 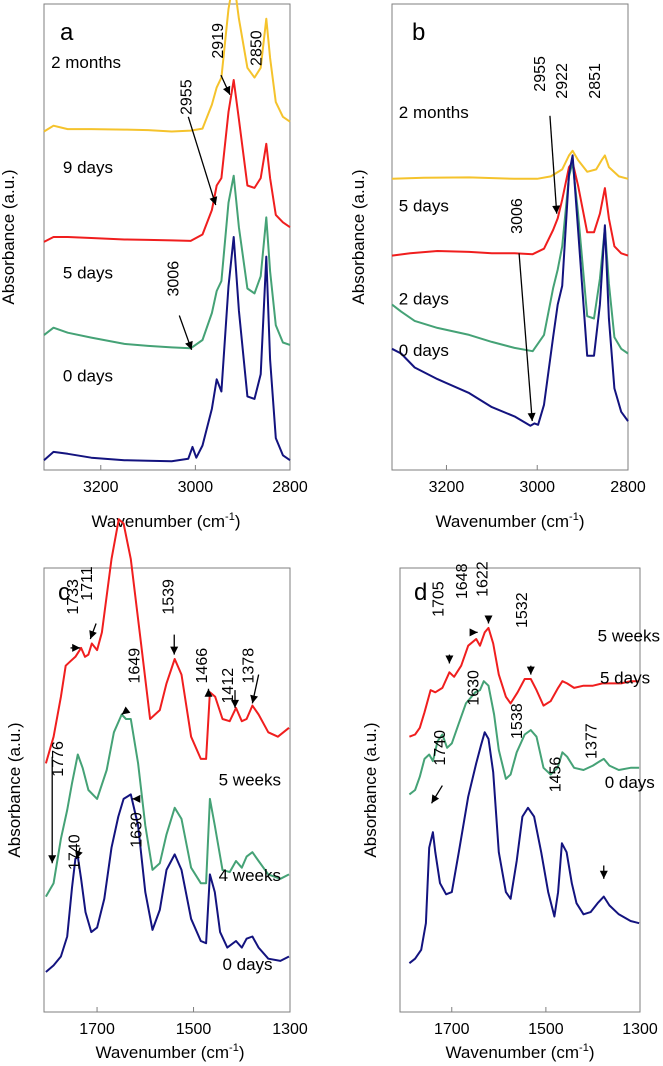 What do you see at coordinates (438, 599) in the screenshot?
I see `panel-d-peak-label-1705: 1705` at bounding box center [438, 599].